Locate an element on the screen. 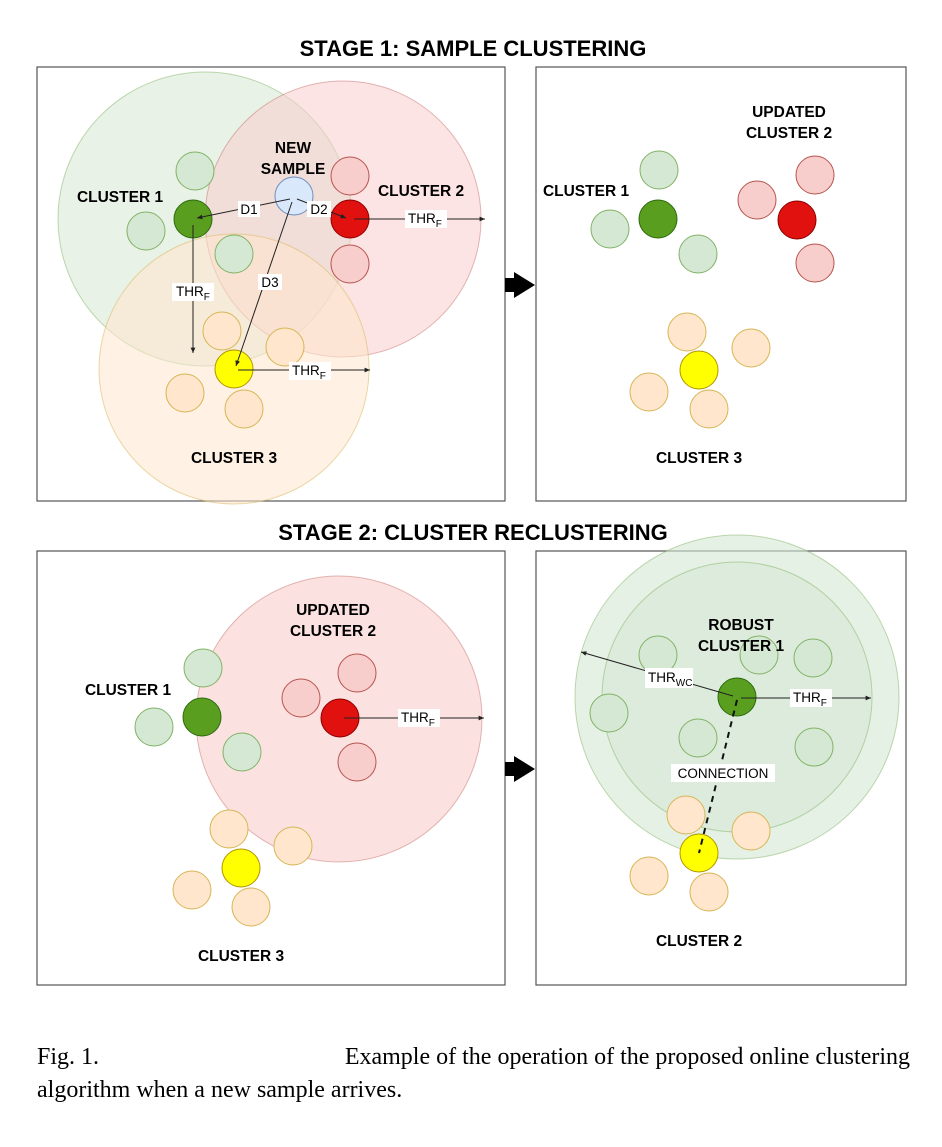  stage2-title: STAGE 2: CLUSTER RECLUSTERING is located at coordinates (473, 532).